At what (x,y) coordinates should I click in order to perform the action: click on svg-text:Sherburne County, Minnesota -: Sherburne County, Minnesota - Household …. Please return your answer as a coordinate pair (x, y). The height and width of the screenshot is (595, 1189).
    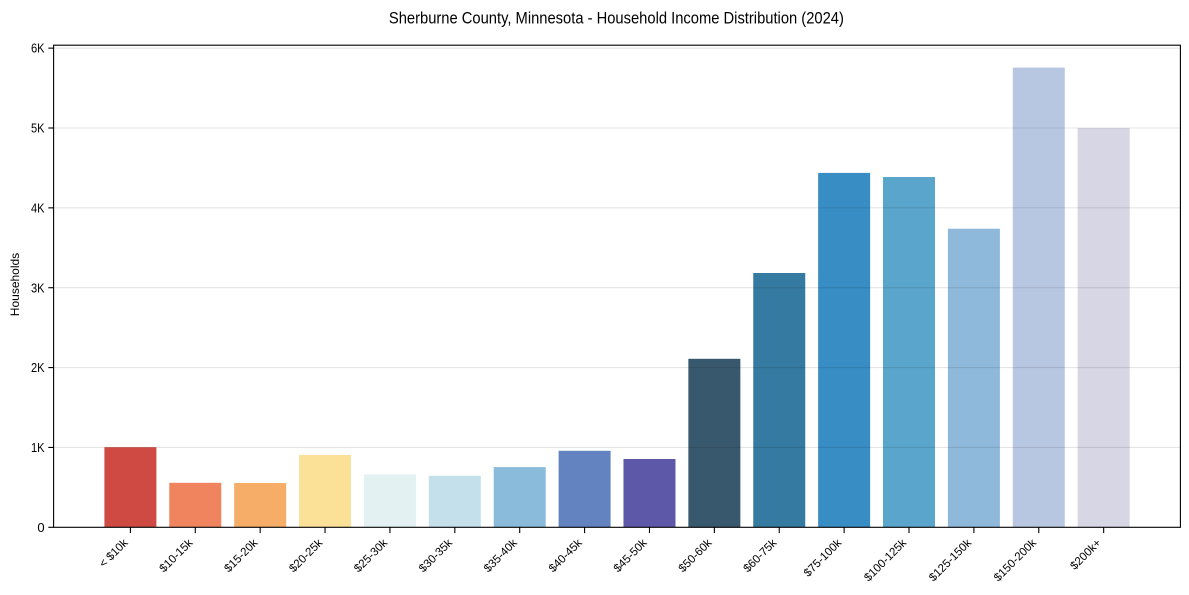
    Looking at the image, I should click on (616, 17).